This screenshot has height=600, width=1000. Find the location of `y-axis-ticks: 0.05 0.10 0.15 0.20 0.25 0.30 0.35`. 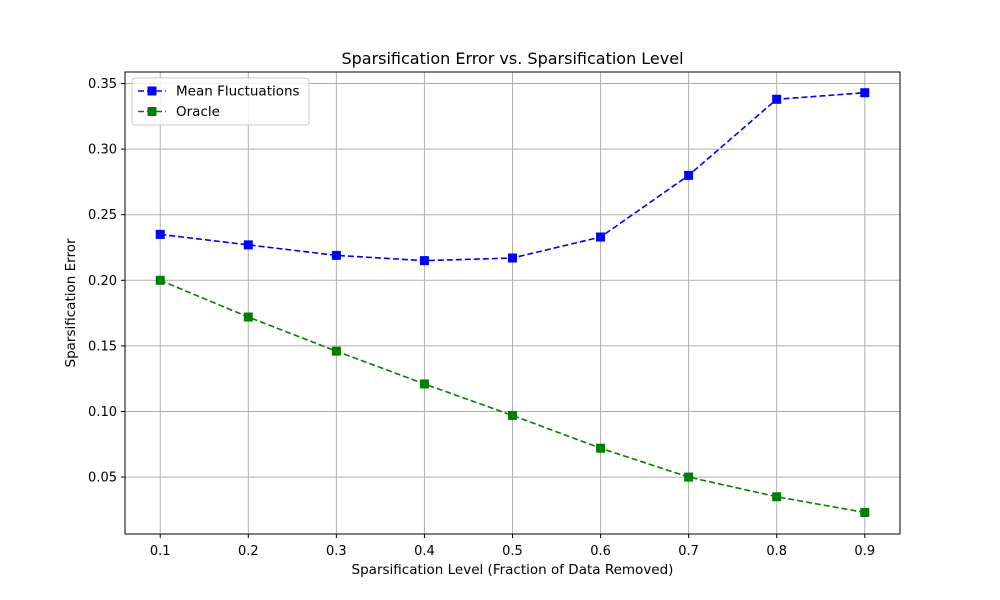

y-axis-ticks: 0.05 0.10 0.15 0.20 0.25 0.30 0.35 is located at coordinates (106, 281).